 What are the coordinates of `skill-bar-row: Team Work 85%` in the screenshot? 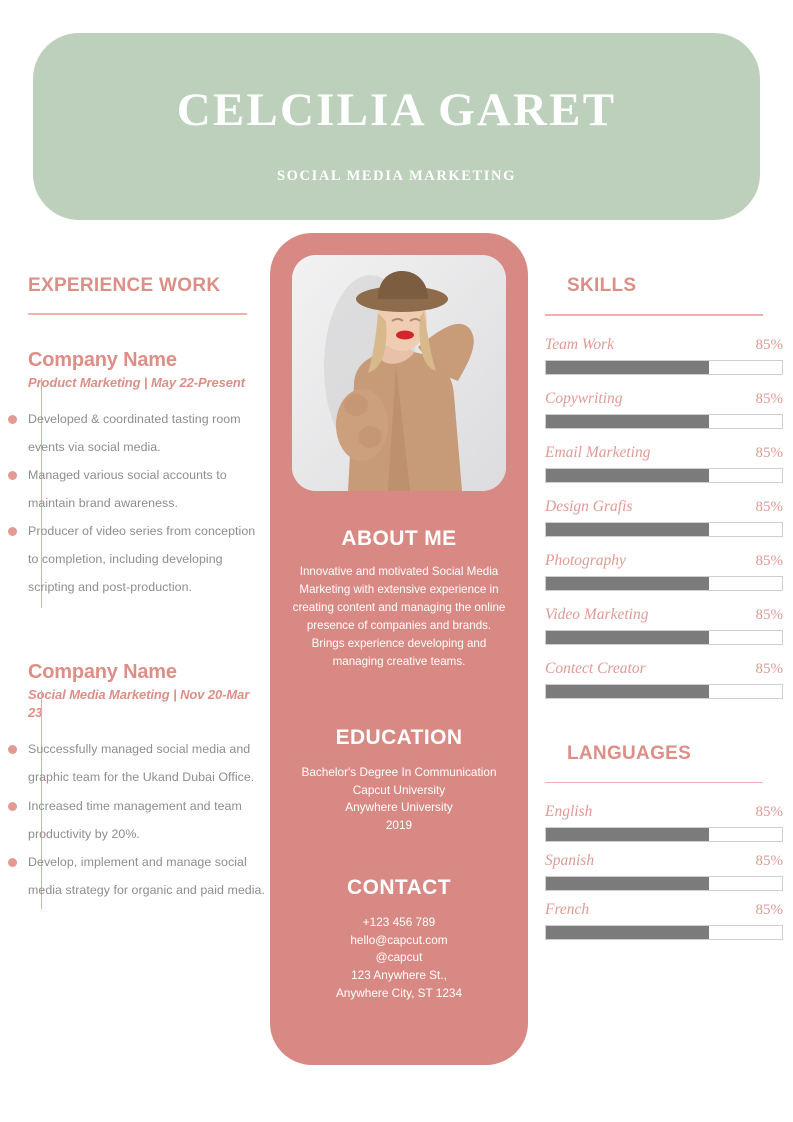 It's located at (669, 355).